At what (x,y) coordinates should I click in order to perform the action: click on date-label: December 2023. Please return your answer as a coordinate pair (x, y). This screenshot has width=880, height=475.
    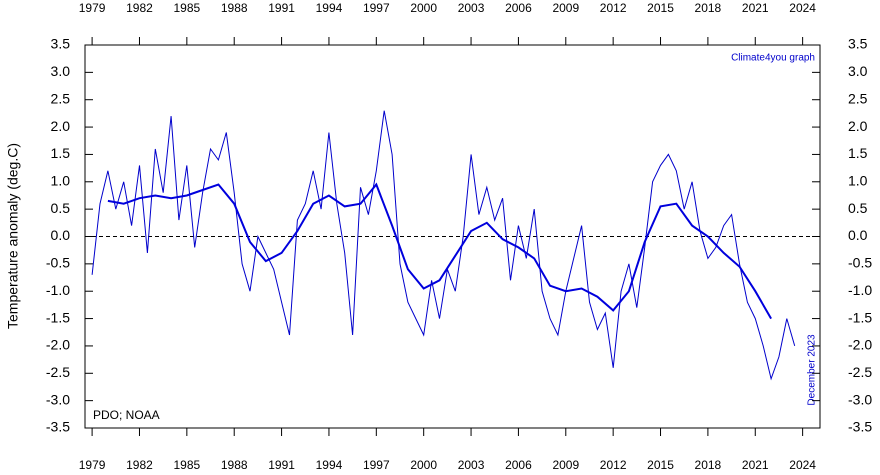
    Looking at the image, I should click on (812, 370).